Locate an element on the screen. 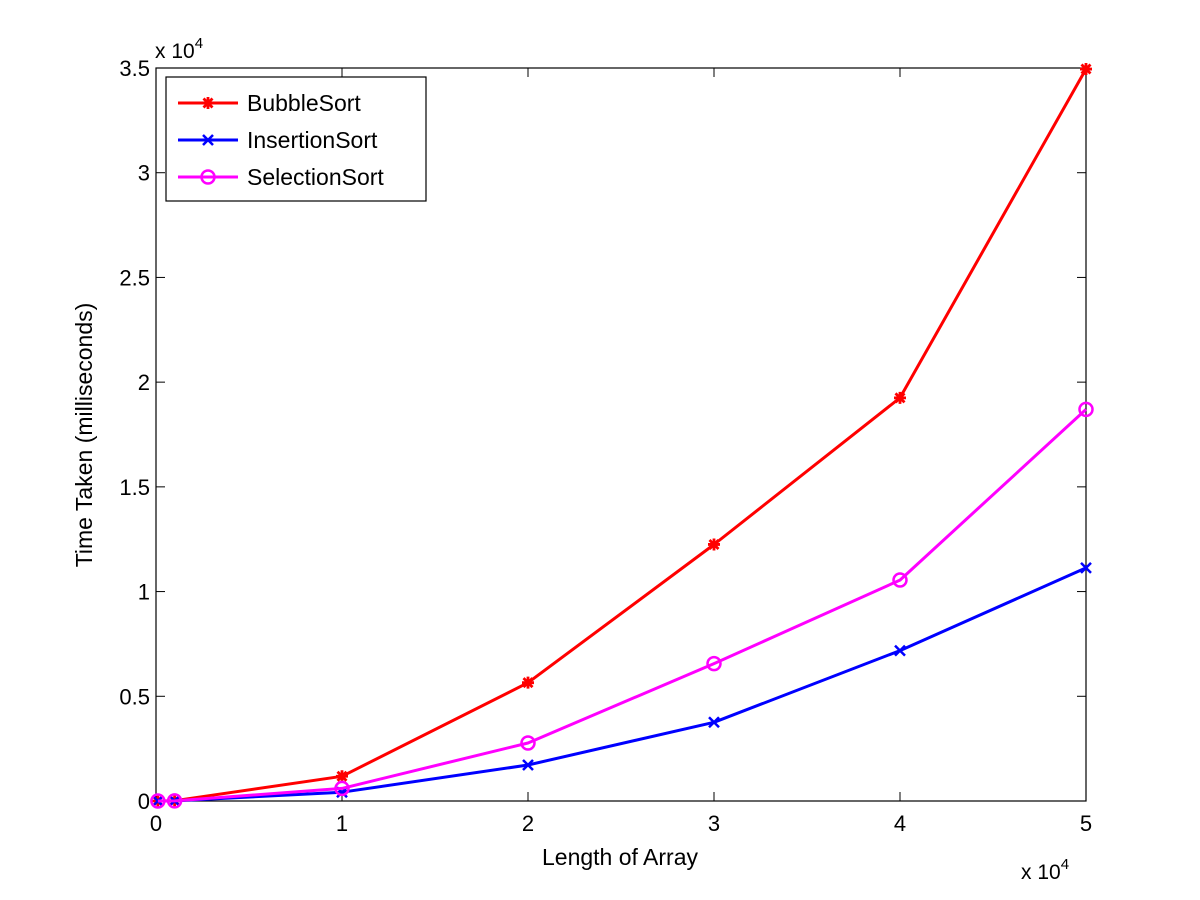 This screenshot has width=1200, height=900. x-tick-label: 5 is located at coordinates (1086, 823).